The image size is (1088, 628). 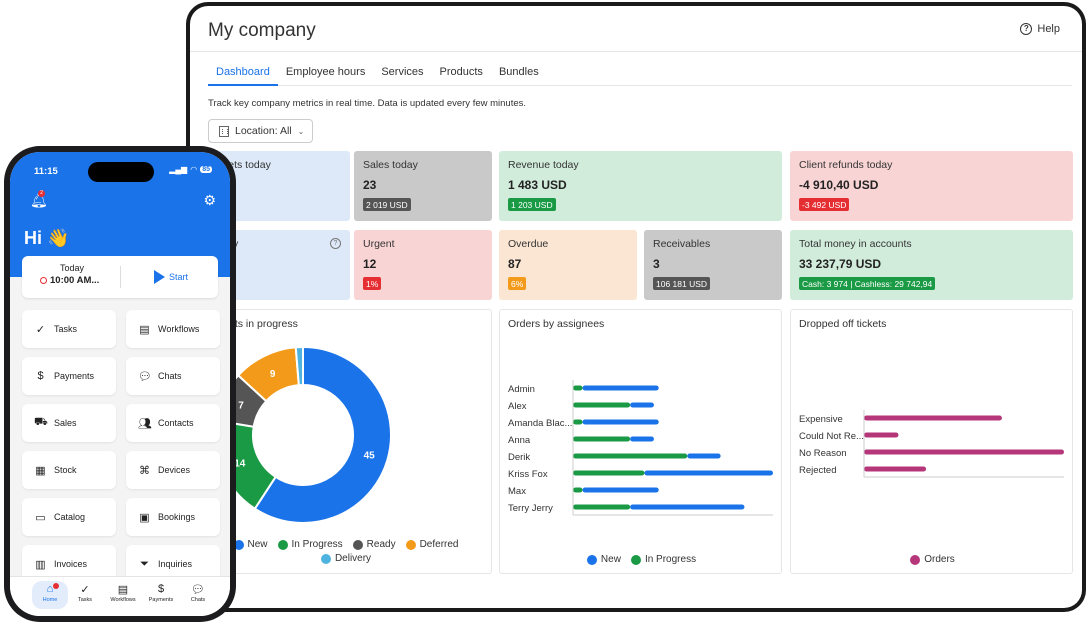 What do you see at coordinates (517, 283) in the screenshot?
I see `card-badge: 6%` at bounding box center [517, 283].